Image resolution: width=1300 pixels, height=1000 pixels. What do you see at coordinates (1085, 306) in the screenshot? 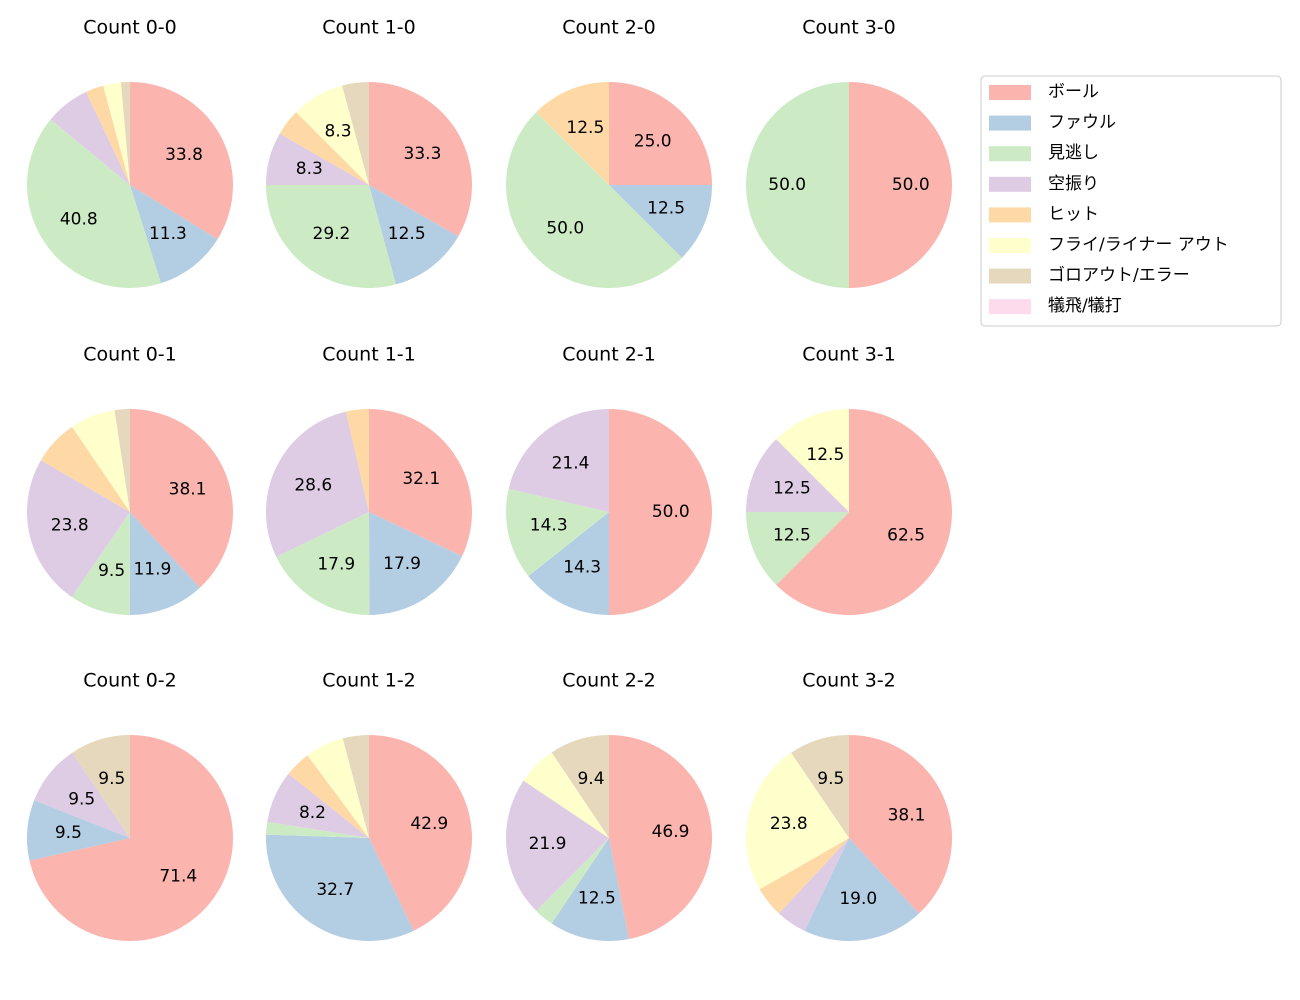
I see `legend-label: 犠飛/犠打` at bounding box center [1085, 306].